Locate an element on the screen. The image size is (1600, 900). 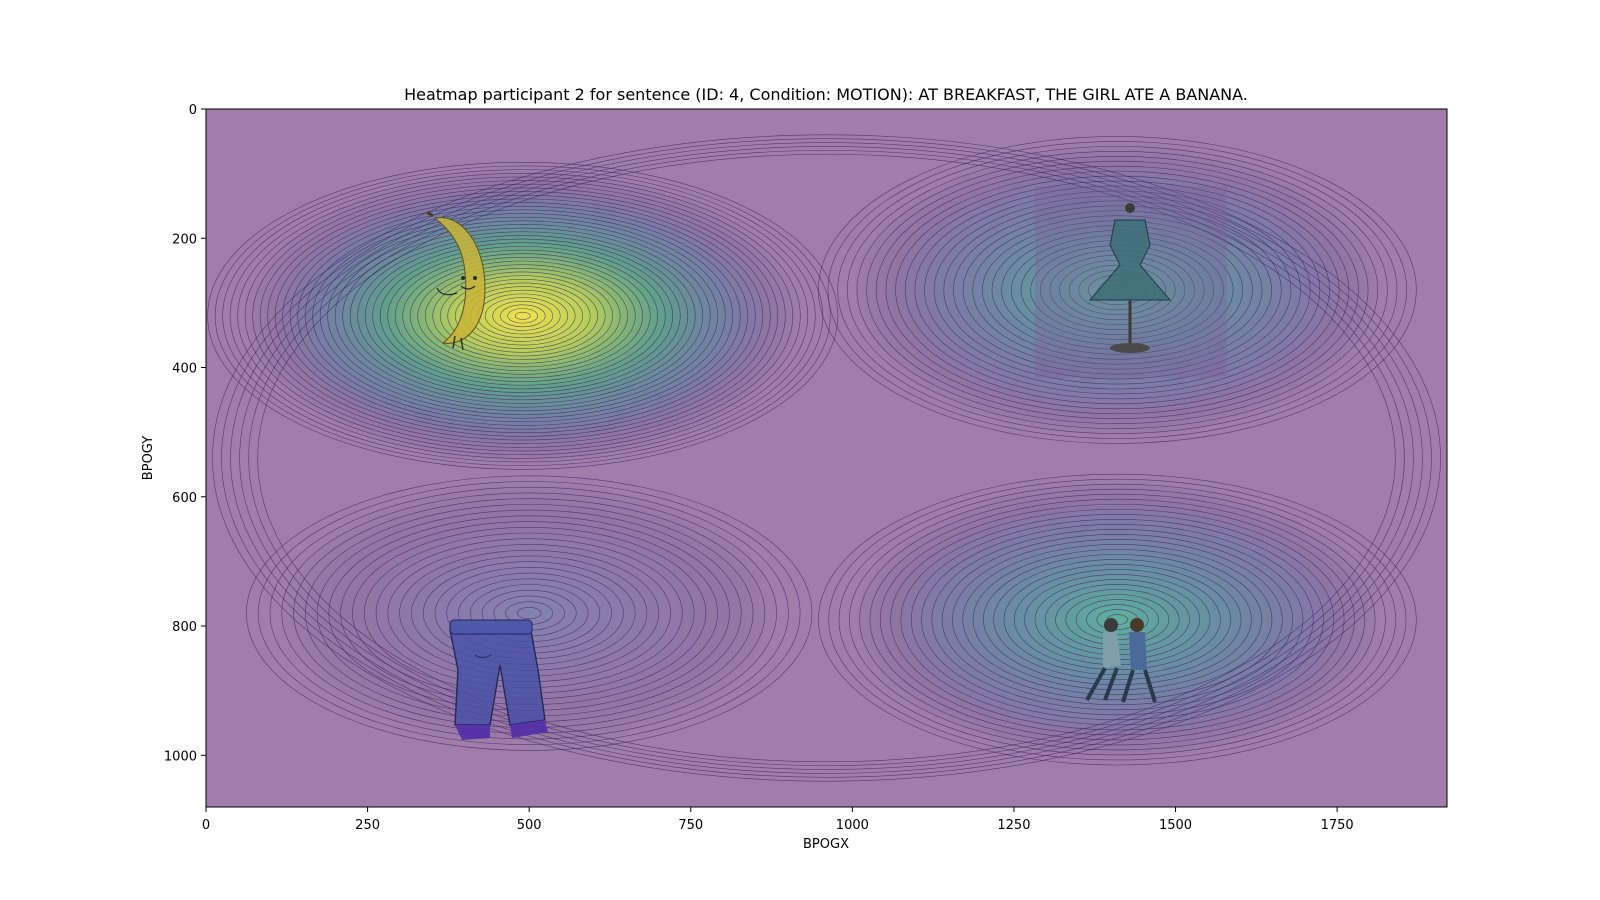
dancing-banana-icon is located at coordinates (456, 280).